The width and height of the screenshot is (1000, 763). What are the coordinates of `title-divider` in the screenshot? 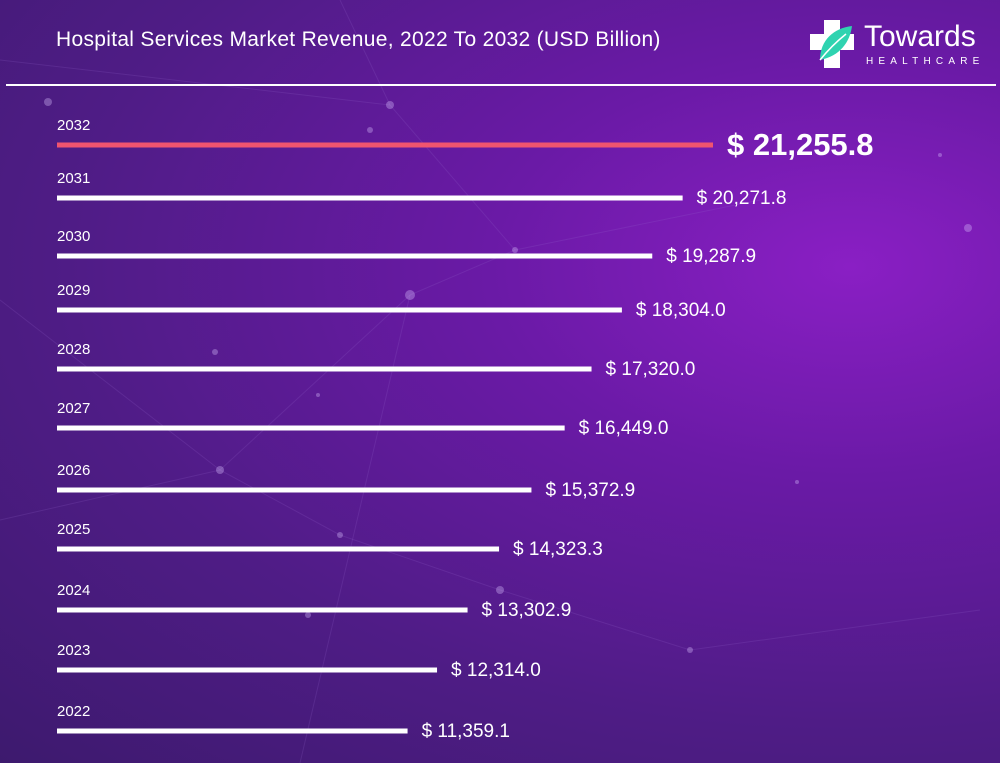 It's located at (501, 85).